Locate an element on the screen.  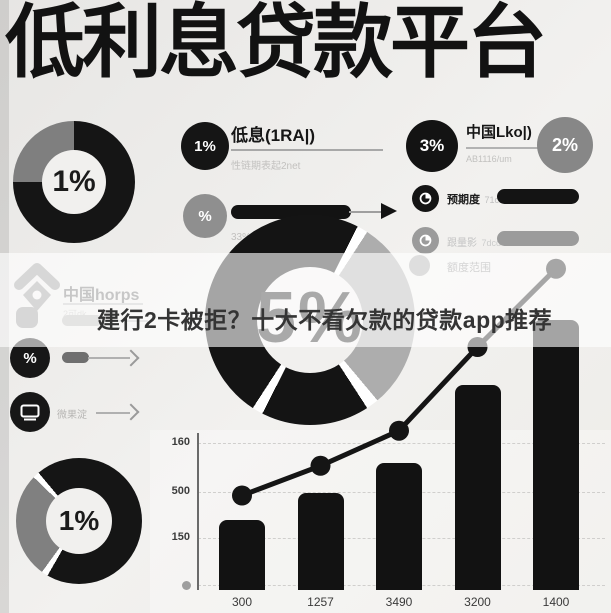
x-axis-label: 1257 is located at coordinates (320, 602).